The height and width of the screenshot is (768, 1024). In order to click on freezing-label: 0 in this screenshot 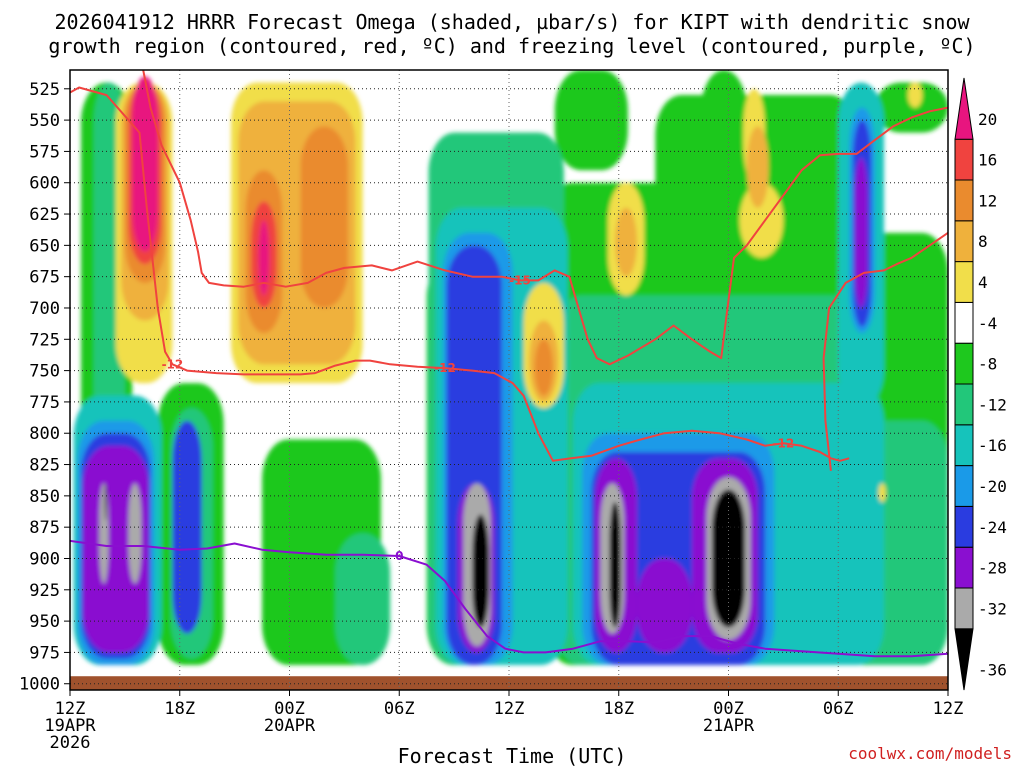, I will do `click(399, 556)`.